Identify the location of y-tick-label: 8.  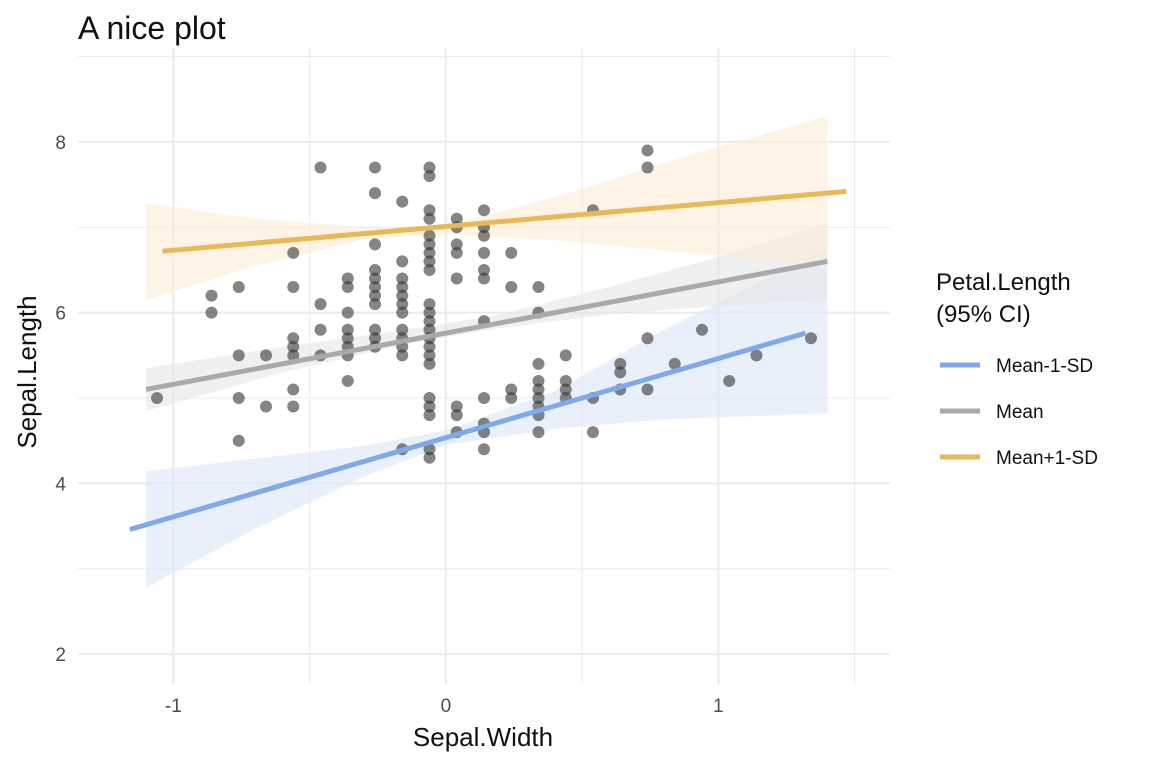
(60, 143).